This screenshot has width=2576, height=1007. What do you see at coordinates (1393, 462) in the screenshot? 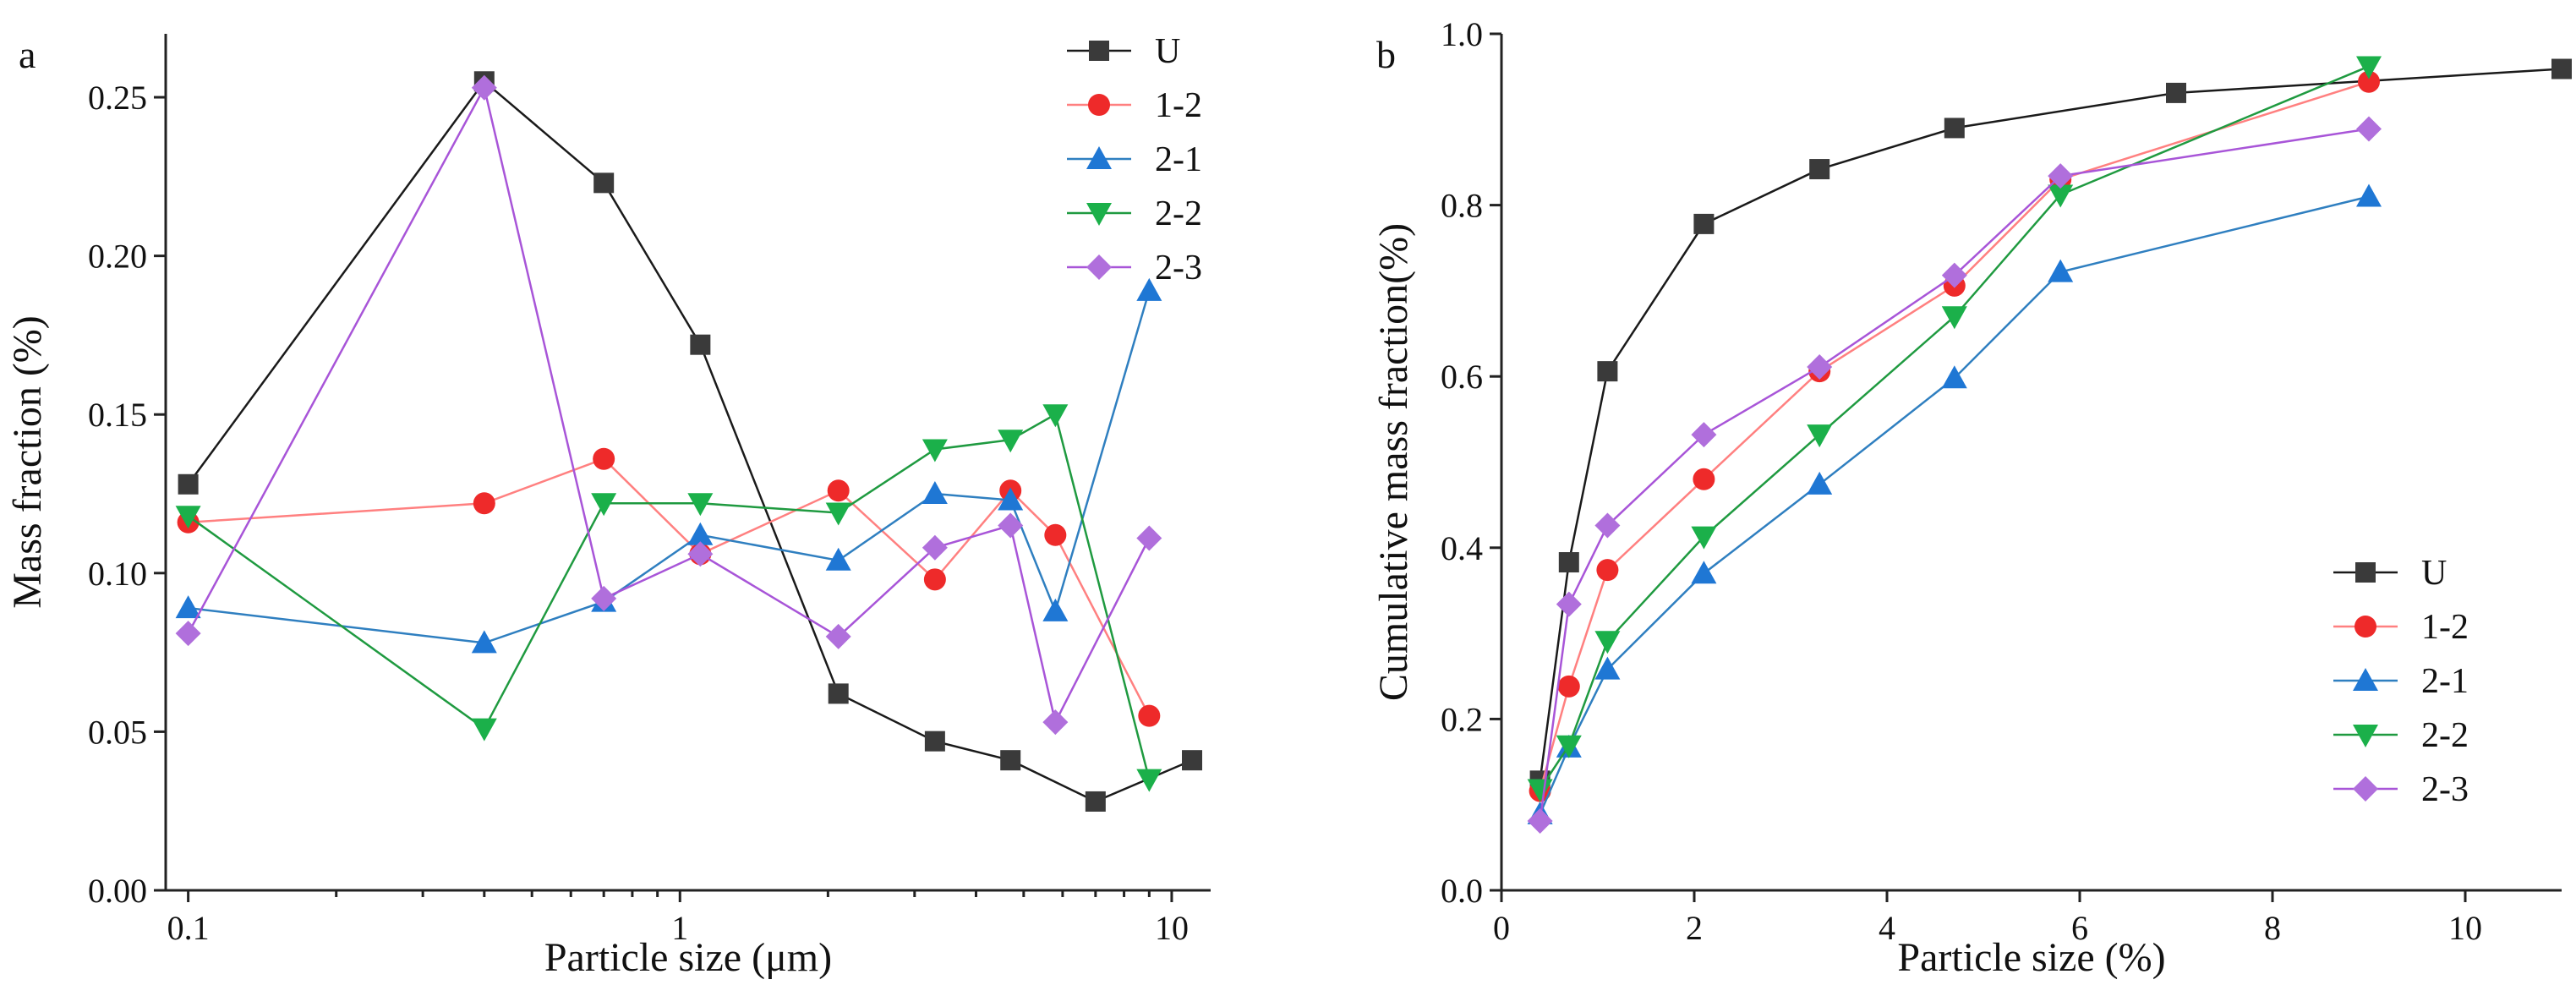
I see `y-axis-title: Cumulative mass fraction(%)` at bounding box center [1393, 462].